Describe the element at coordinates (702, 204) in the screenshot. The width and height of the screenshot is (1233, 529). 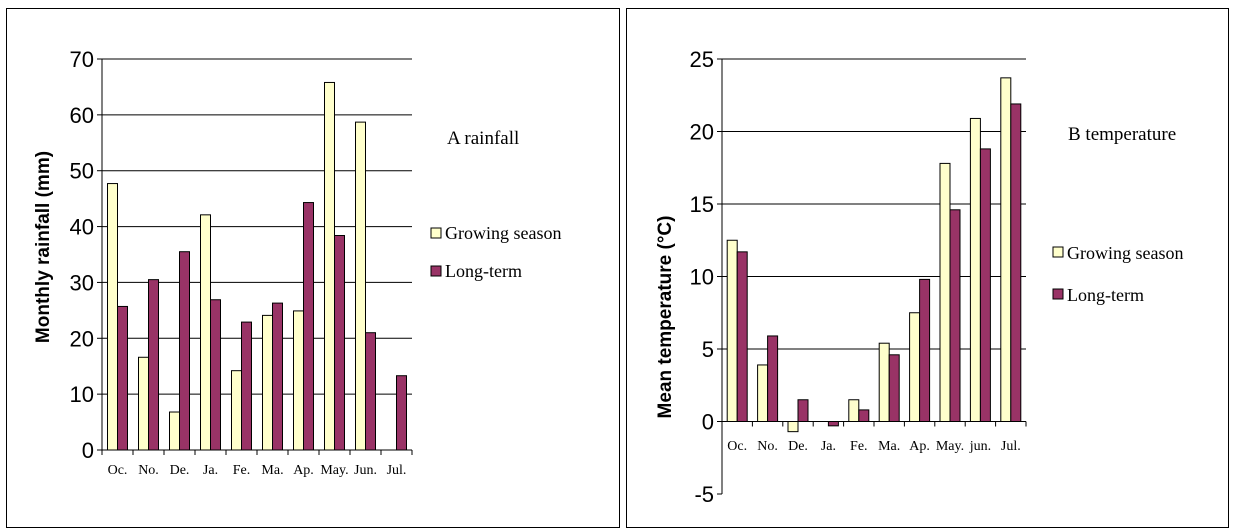
I see `y-tick-label: 15` at that location.